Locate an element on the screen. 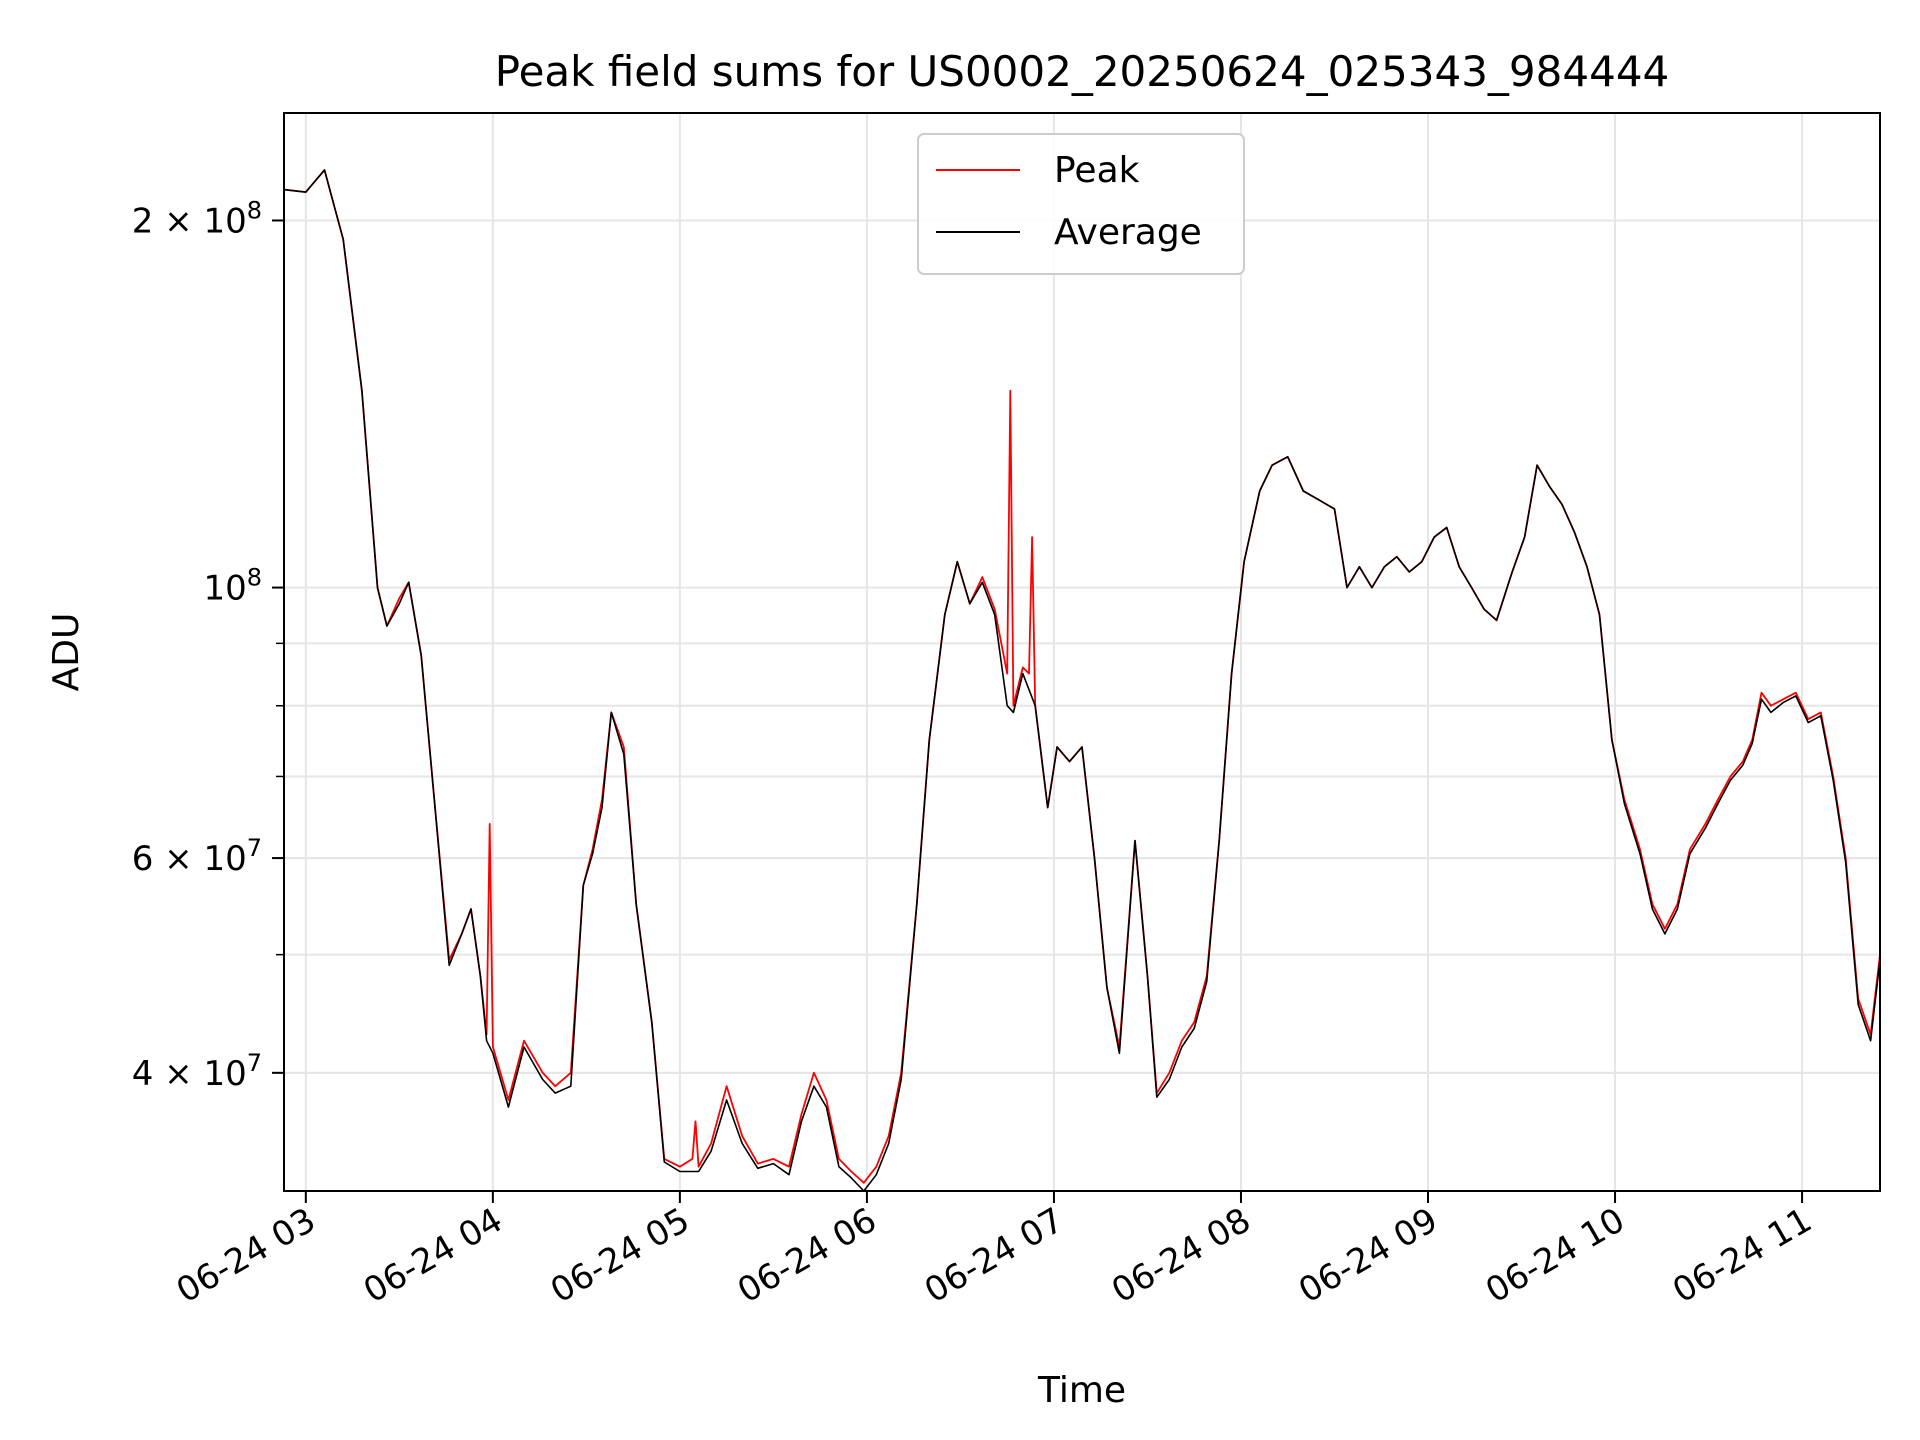 The image size is (1920, 1440). y-axis-label: ADU is located at coordinates (66, 652).